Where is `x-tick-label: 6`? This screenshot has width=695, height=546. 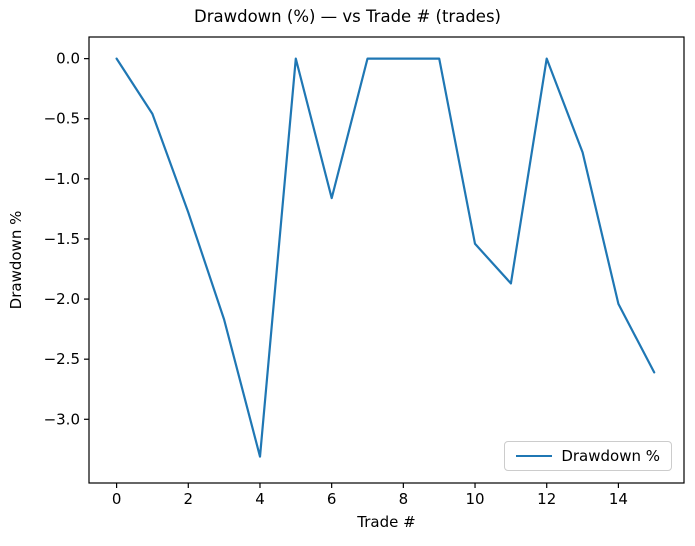
x-tick-label: 6 is located at coordinates (332, 499).